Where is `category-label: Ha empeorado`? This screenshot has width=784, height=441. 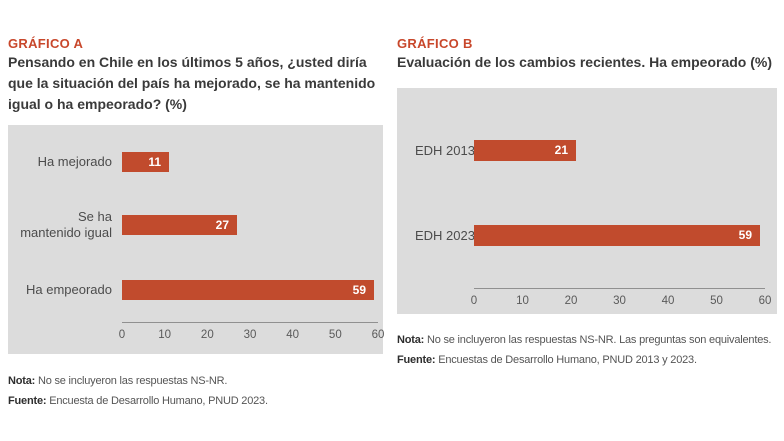
category-label: Ha empeorado is located at coordinates (69, 289).